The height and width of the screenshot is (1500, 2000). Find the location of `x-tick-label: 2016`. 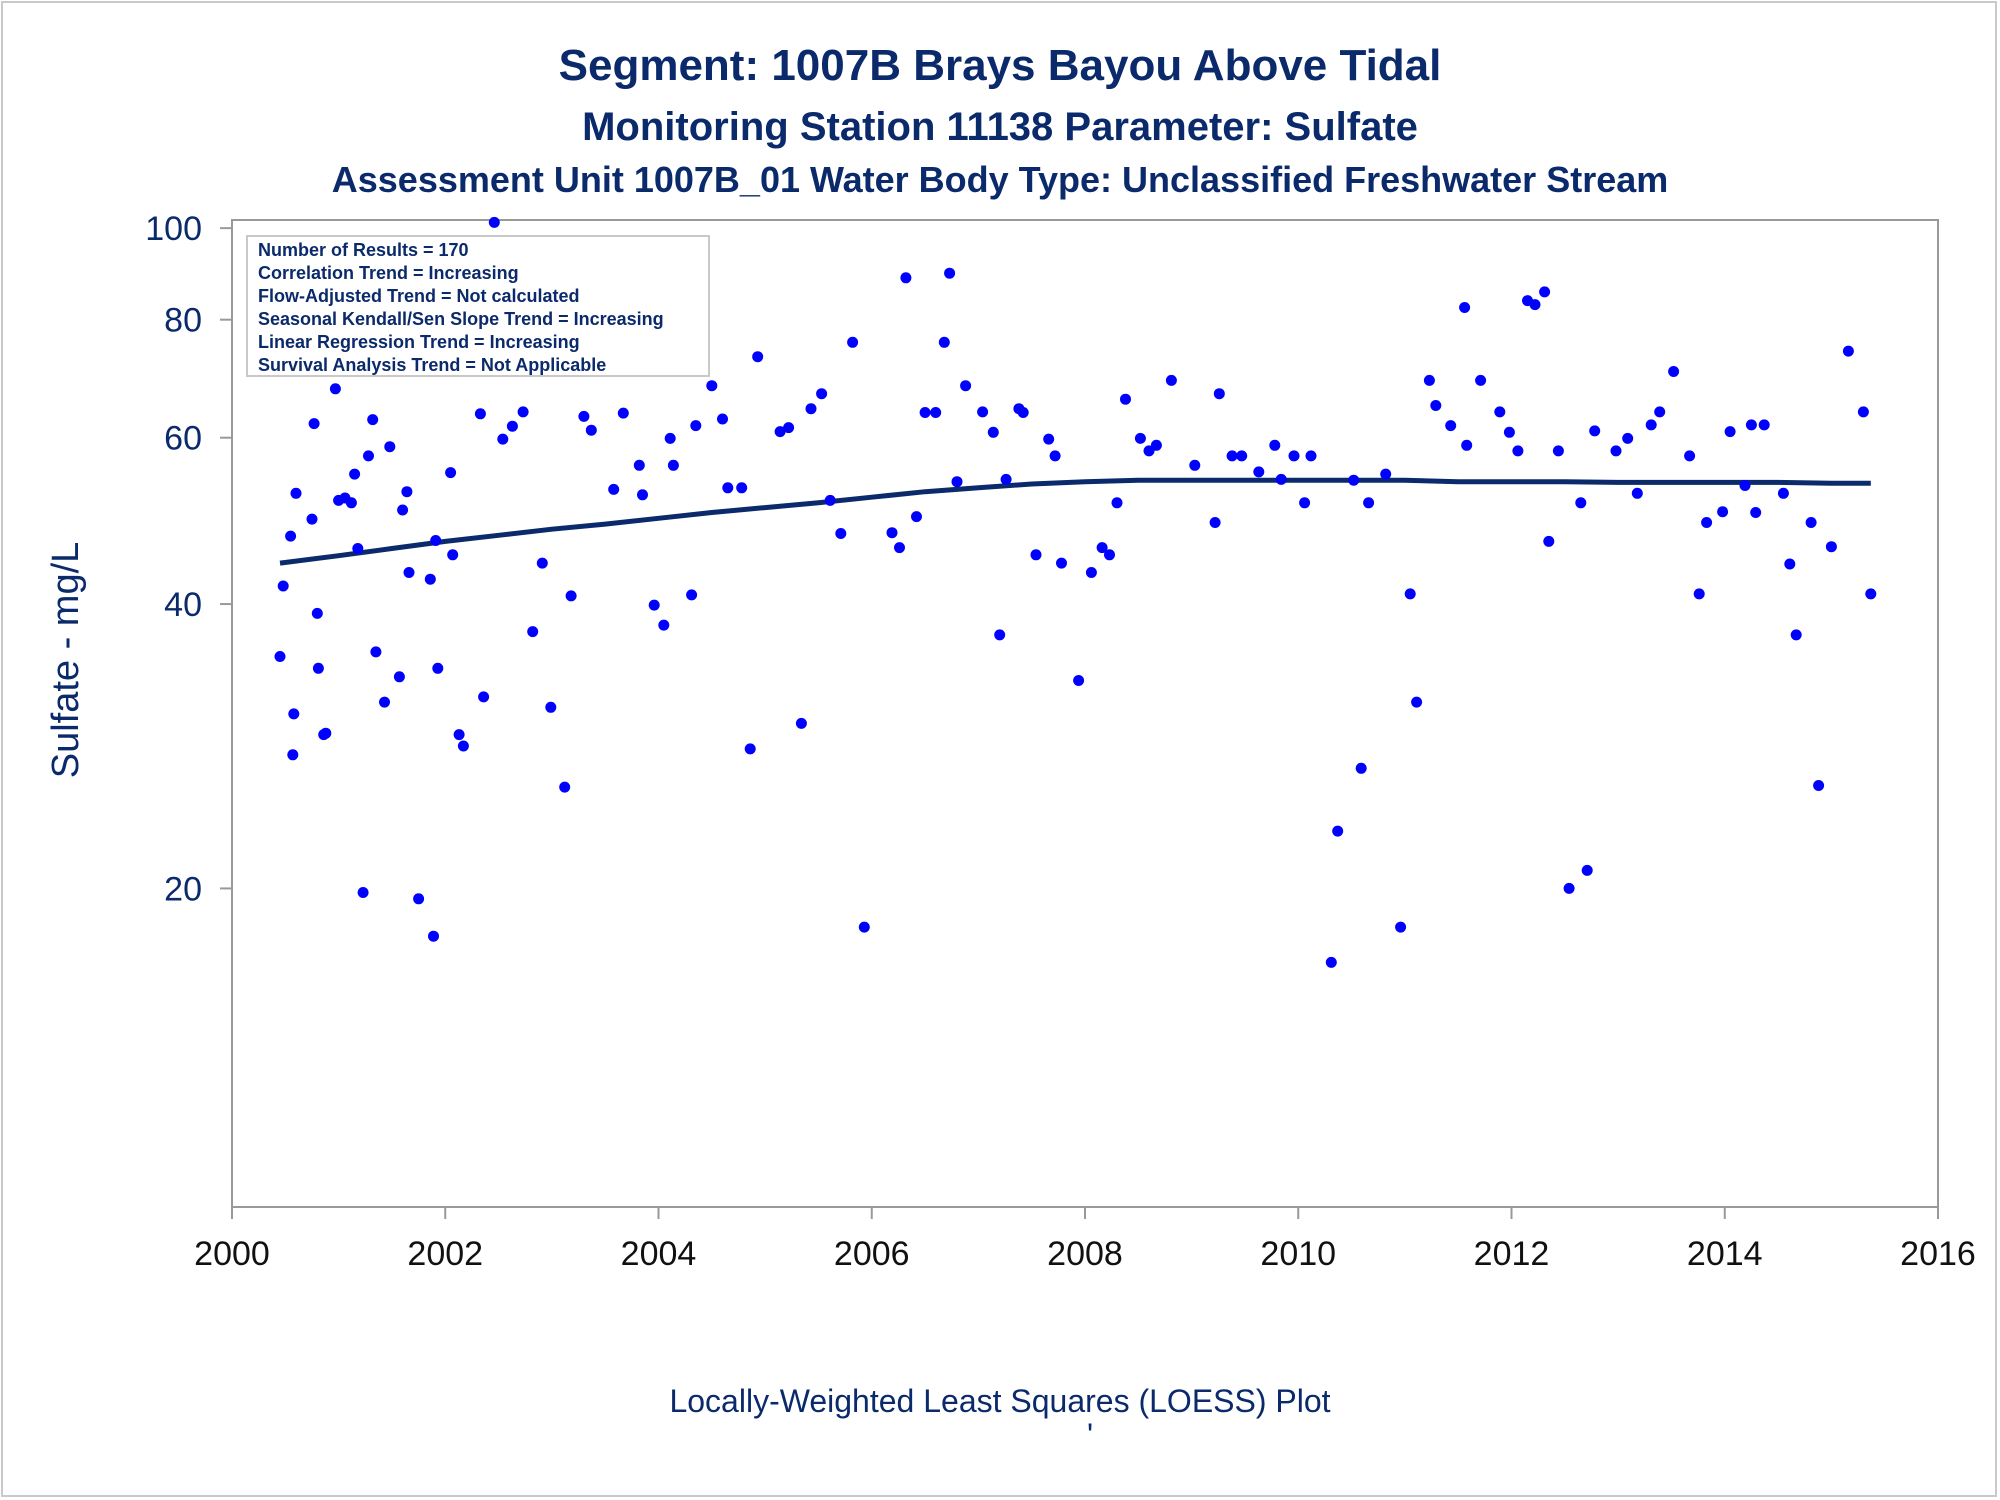

x-tick-label: 2016 is located at coordinates (1938, 1254).